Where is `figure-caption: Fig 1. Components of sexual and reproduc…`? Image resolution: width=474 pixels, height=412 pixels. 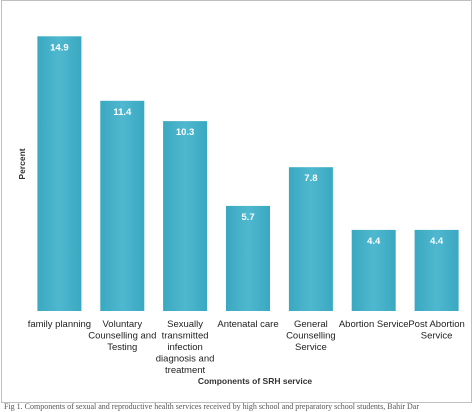
figure-caption: Fig 1. Components of sexual and reproduc… is located at coordinates (211, 406).